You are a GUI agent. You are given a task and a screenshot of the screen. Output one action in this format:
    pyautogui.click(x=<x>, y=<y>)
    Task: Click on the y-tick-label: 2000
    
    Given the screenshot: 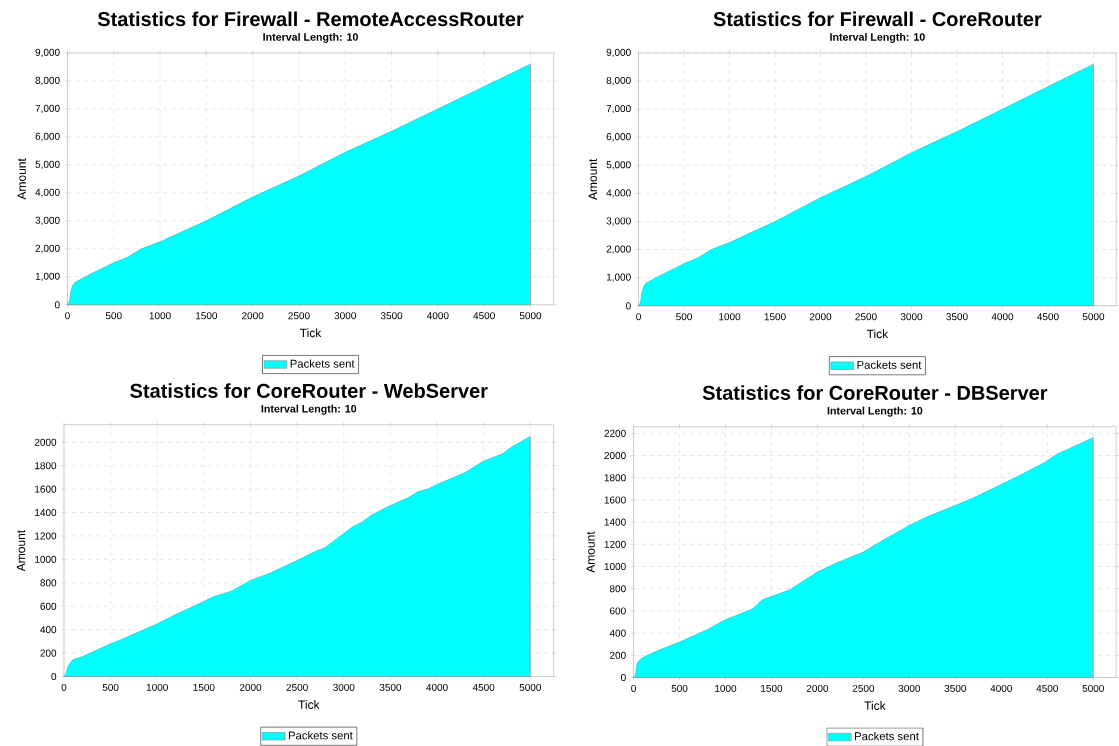 What is the action you would take?
    pyautogui.click(x=45, y=442)
    